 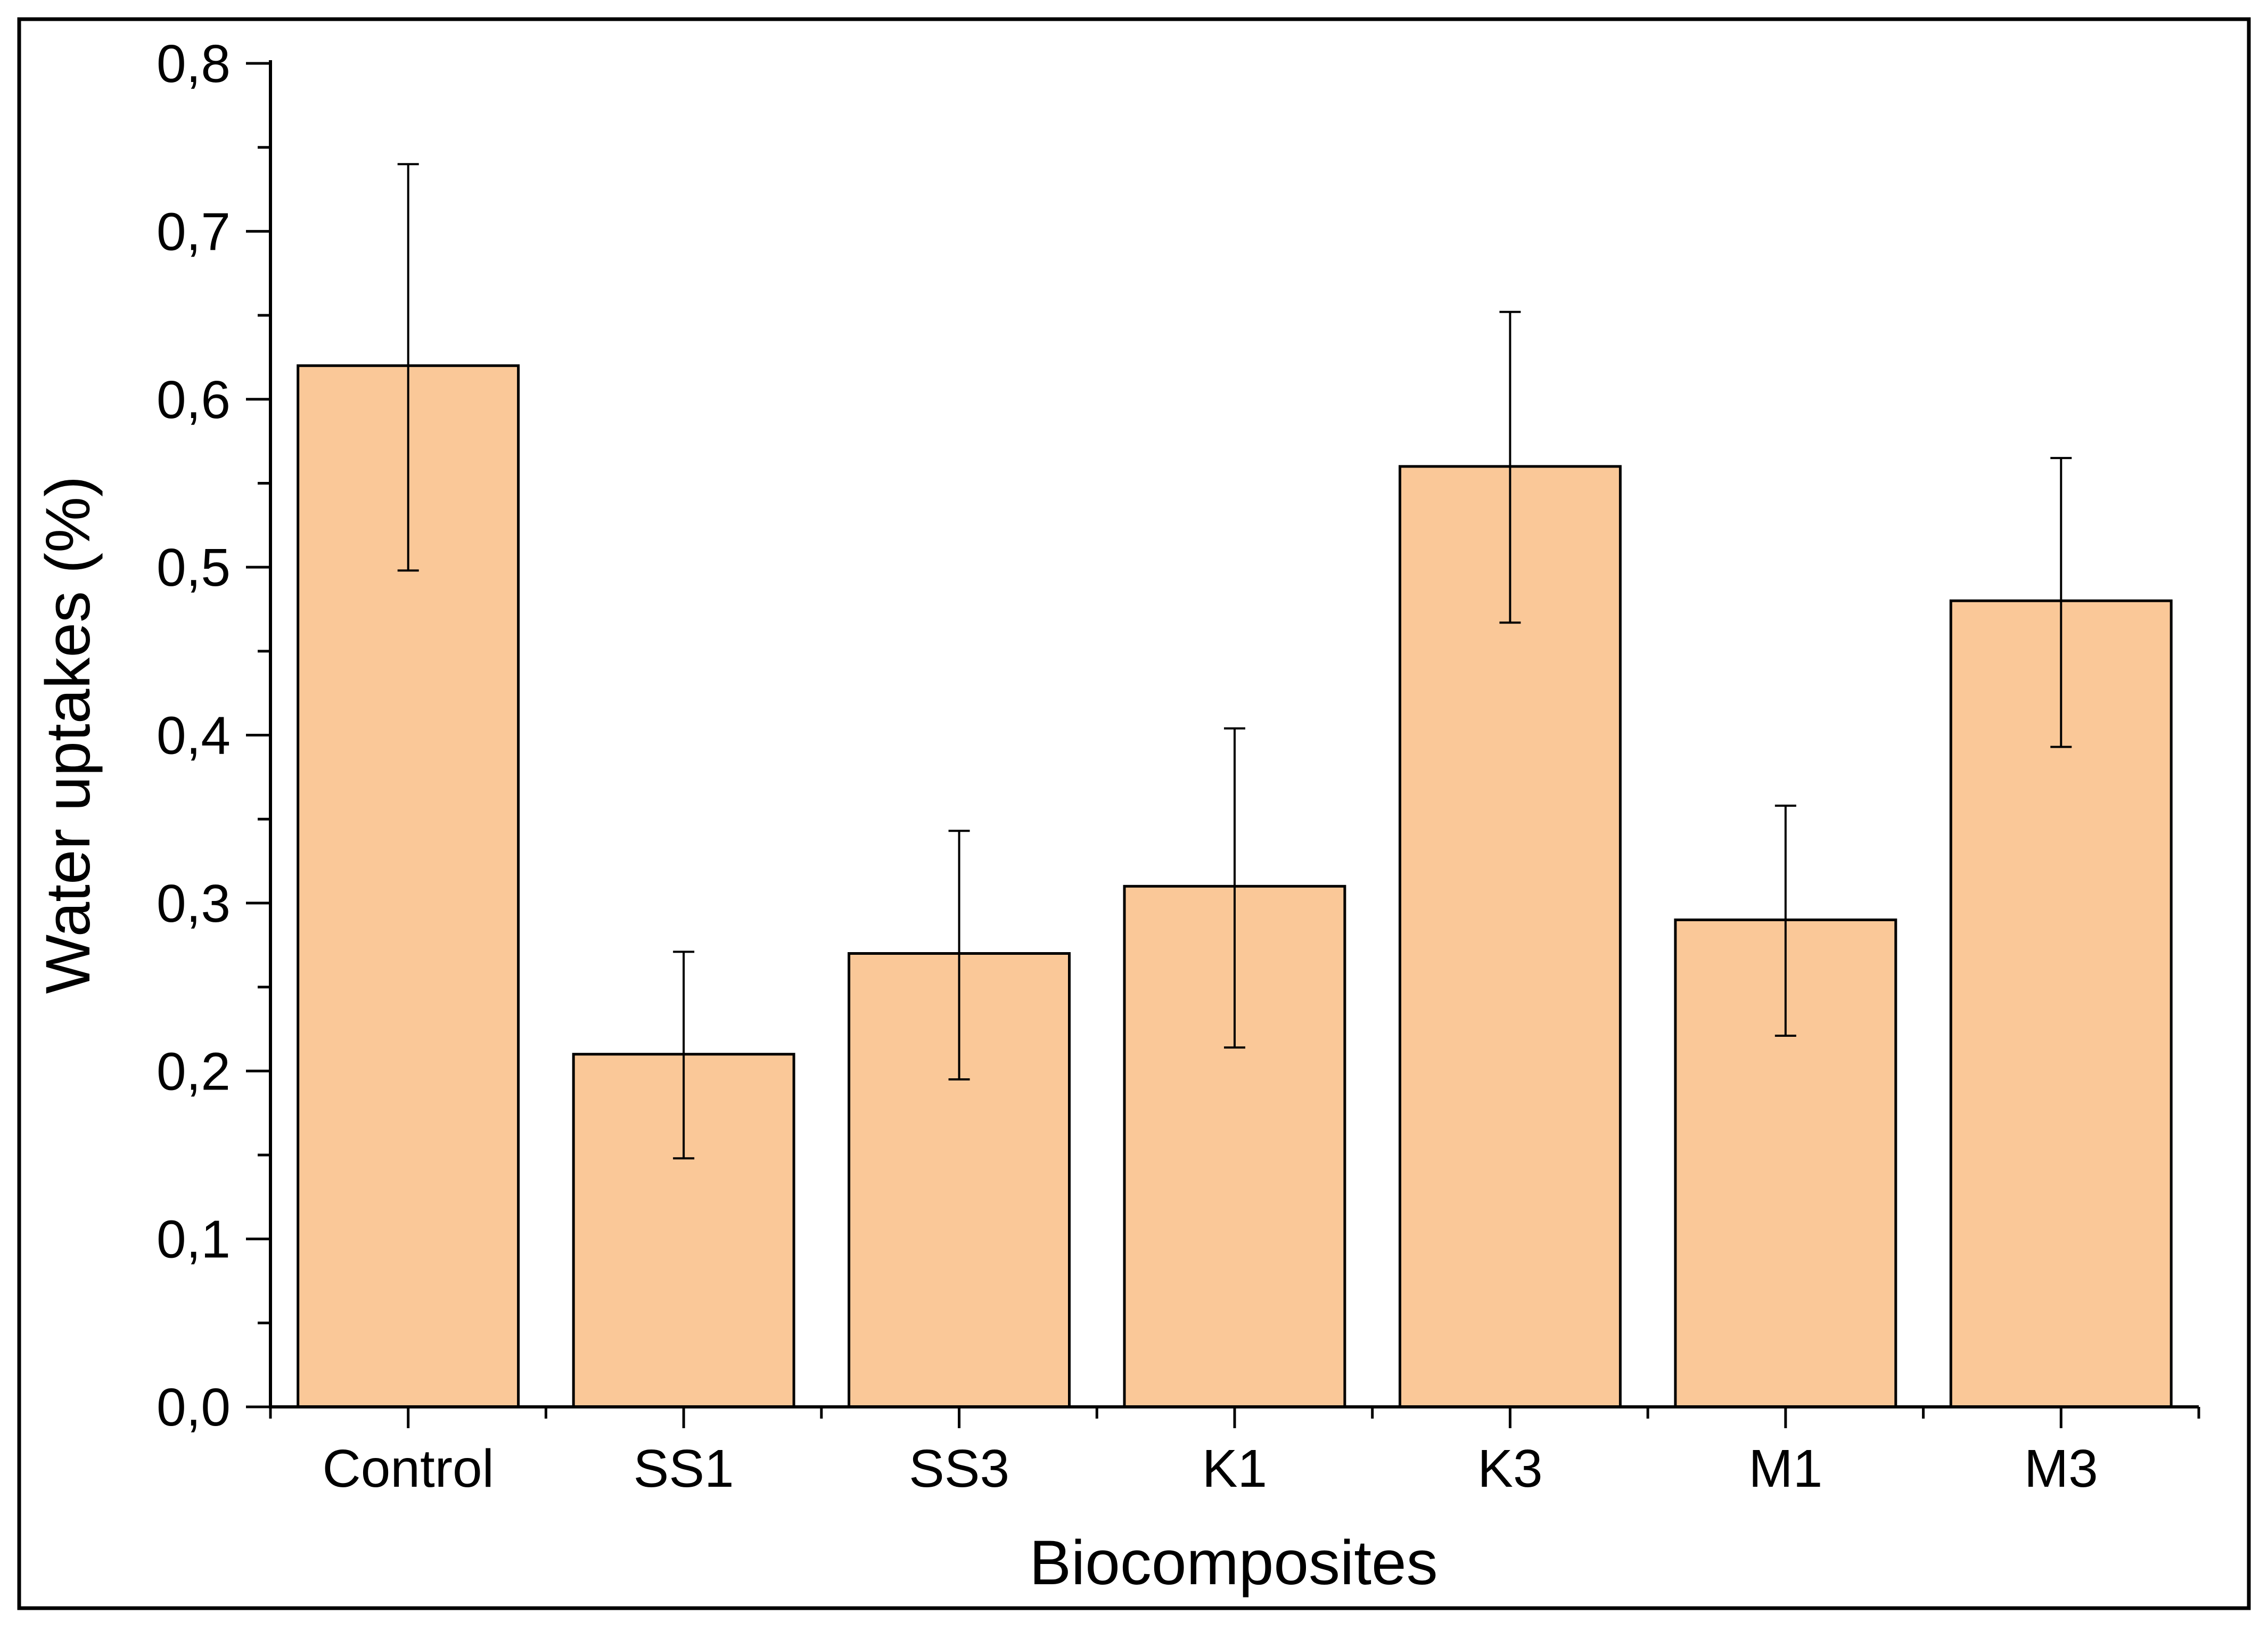 I want to click on x-tick-label-k1: K1, so click(x=1234, y=1468).